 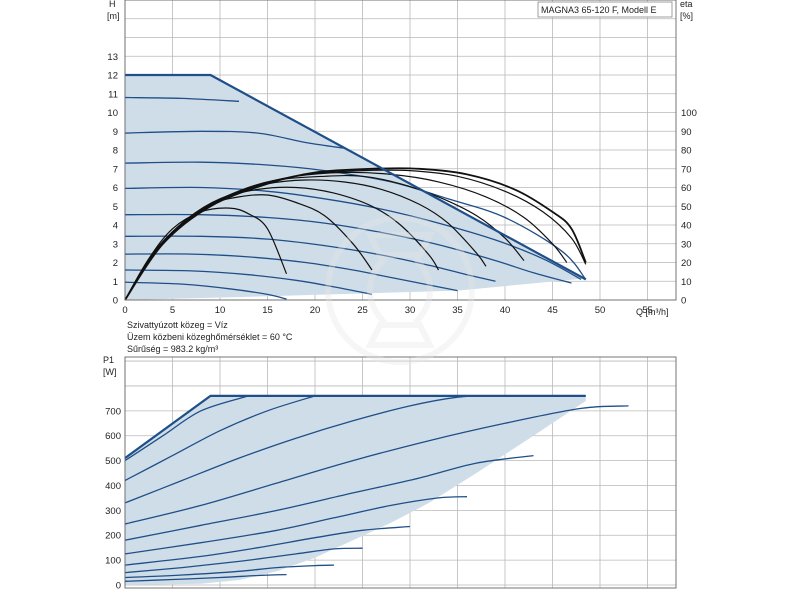 What do you see at coordinates (686, 226) in the screenshot?
I see `efficiency-tick-label: 40` at bounding box center [686, 226].